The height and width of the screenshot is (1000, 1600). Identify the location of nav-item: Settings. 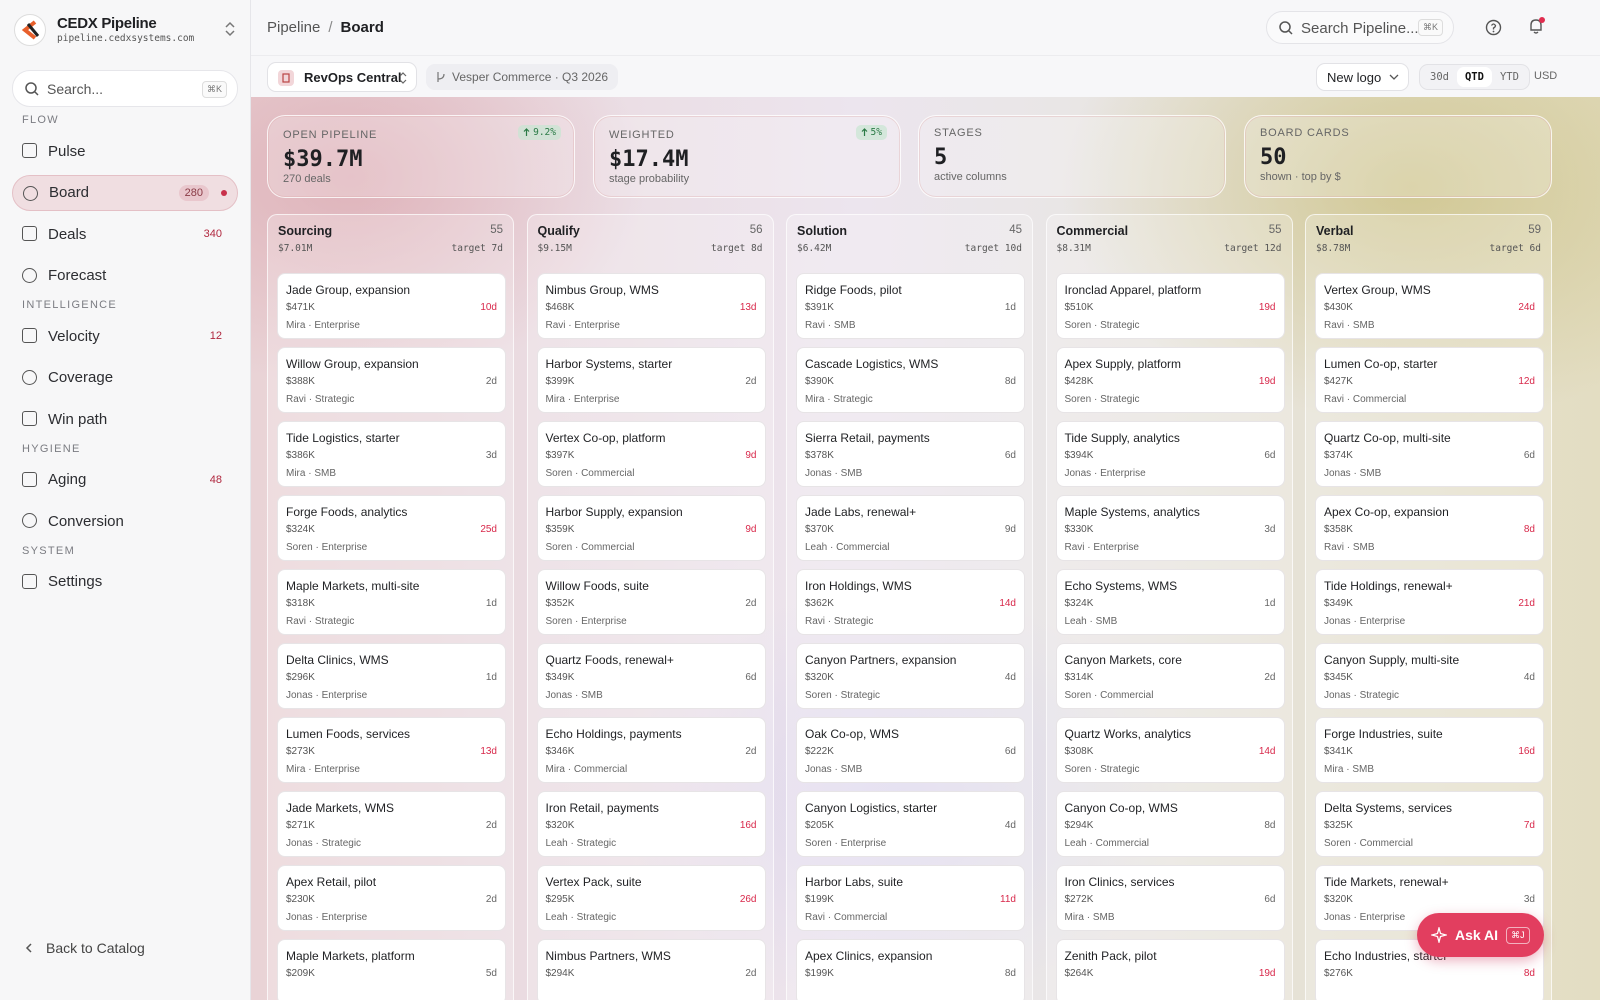
(125, 582).